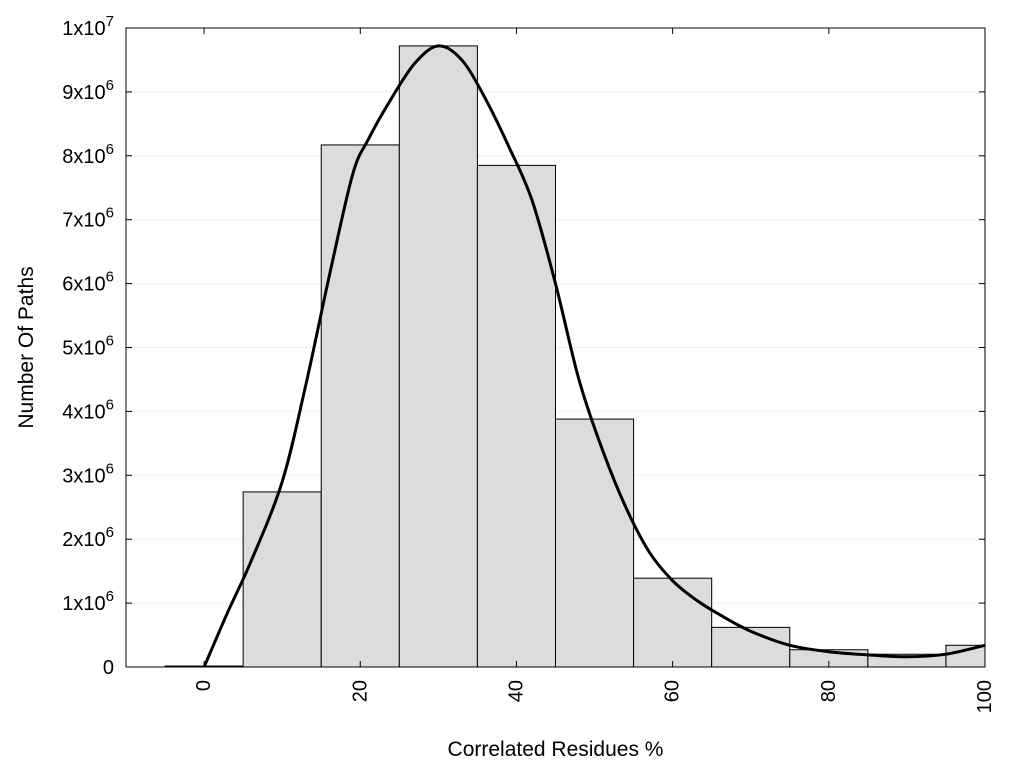 The image size is (1024, 768). Describe the element at coordinates (88, 601) in the screenshot. I see `y-tick-label: 1x10⁶` at that location.